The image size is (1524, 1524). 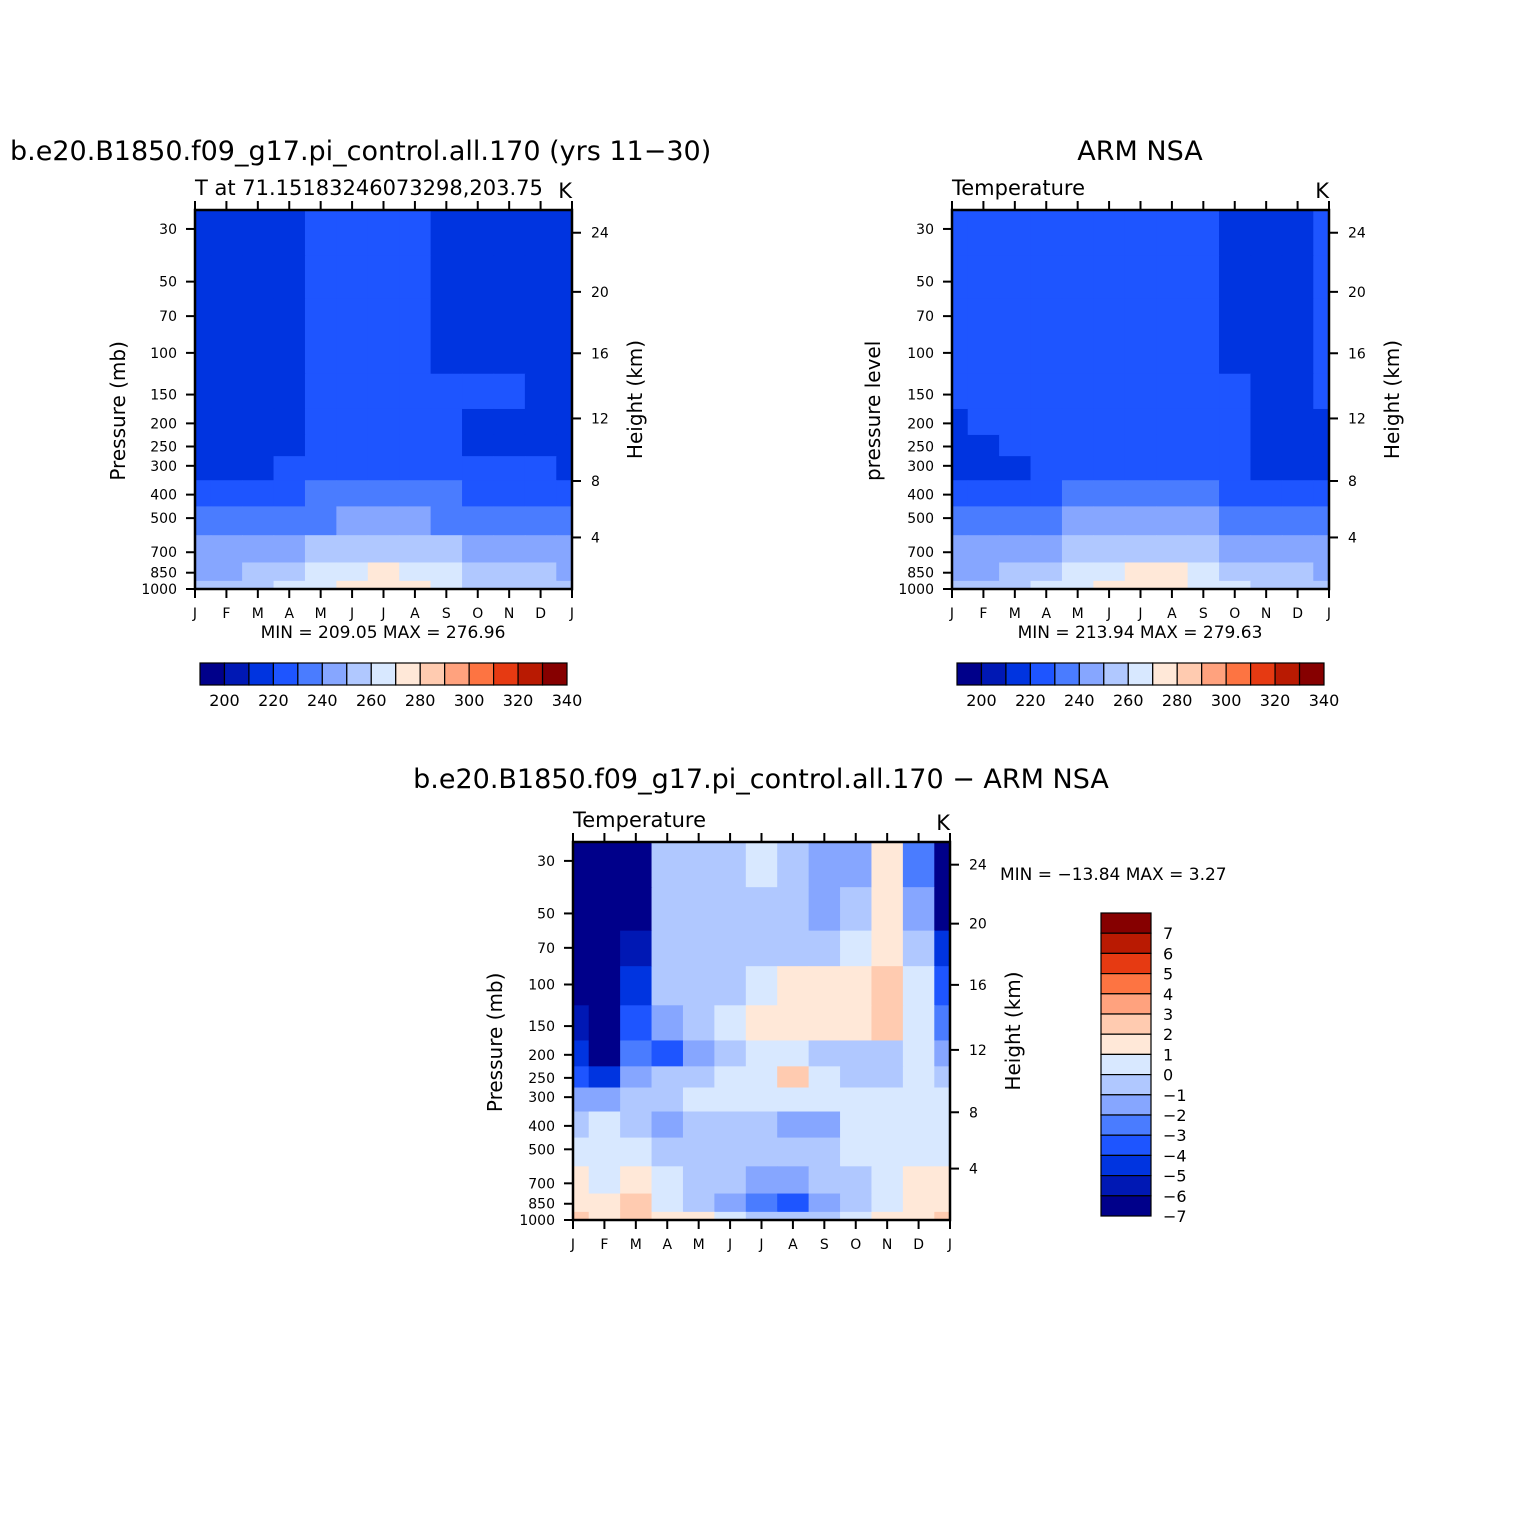 What do you see at coordinates (925, 230) in the screenshot?
I see `y-tick-label: 30` at bounding box center [925, 230].